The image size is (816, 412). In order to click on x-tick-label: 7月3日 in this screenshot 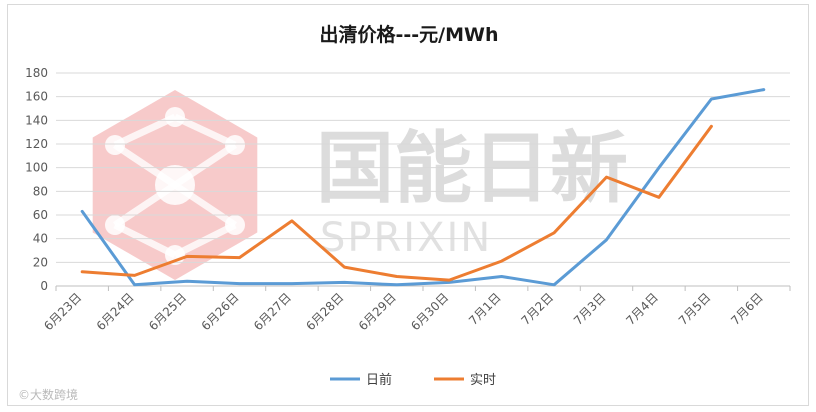, I will do `click(590, 309)`.